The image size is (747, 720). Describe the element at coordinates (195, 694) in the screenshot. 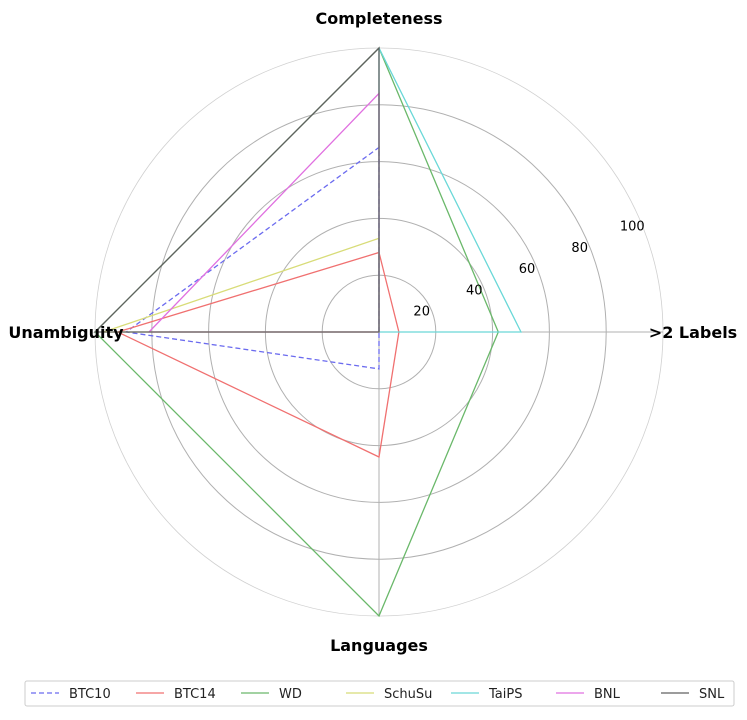

I see `legend-label-btc14: BTC14` at that location.